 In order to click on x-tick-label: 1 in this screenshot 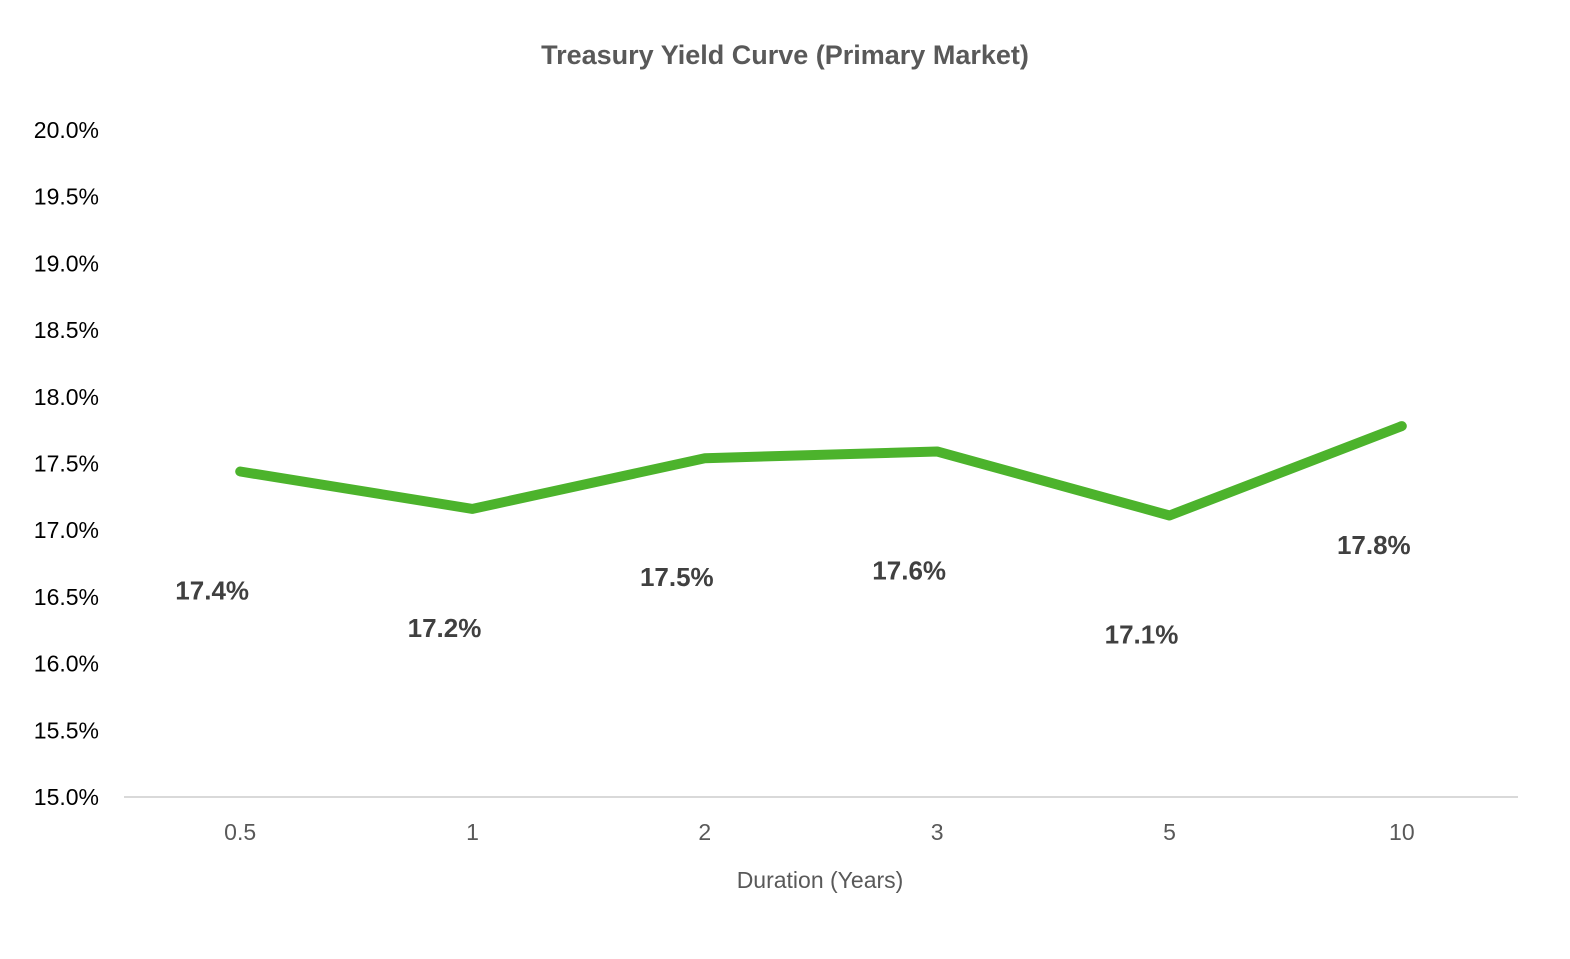, I will do `click(472, 832)`.